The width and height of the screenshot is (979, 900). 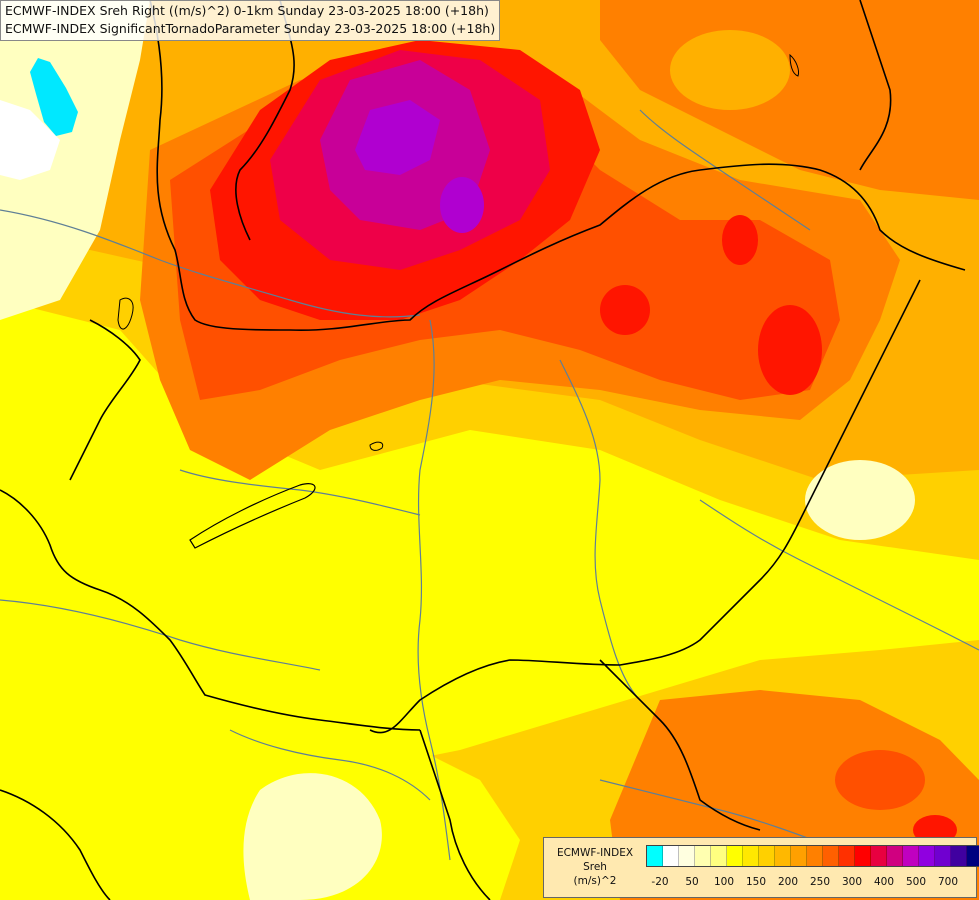 What do you see at coordinates (692, 882) in the screenshot?
I see `legend-tick-label: 50` at bounding box center [692, 882].